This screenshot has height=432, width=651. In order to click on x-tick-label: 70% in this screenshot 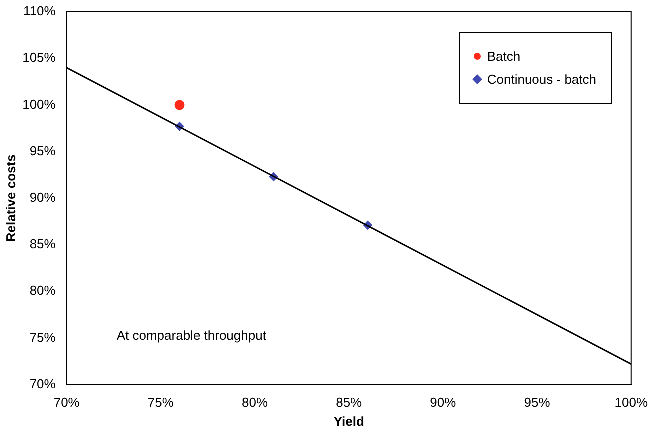, I will do `click(67, 402)`.